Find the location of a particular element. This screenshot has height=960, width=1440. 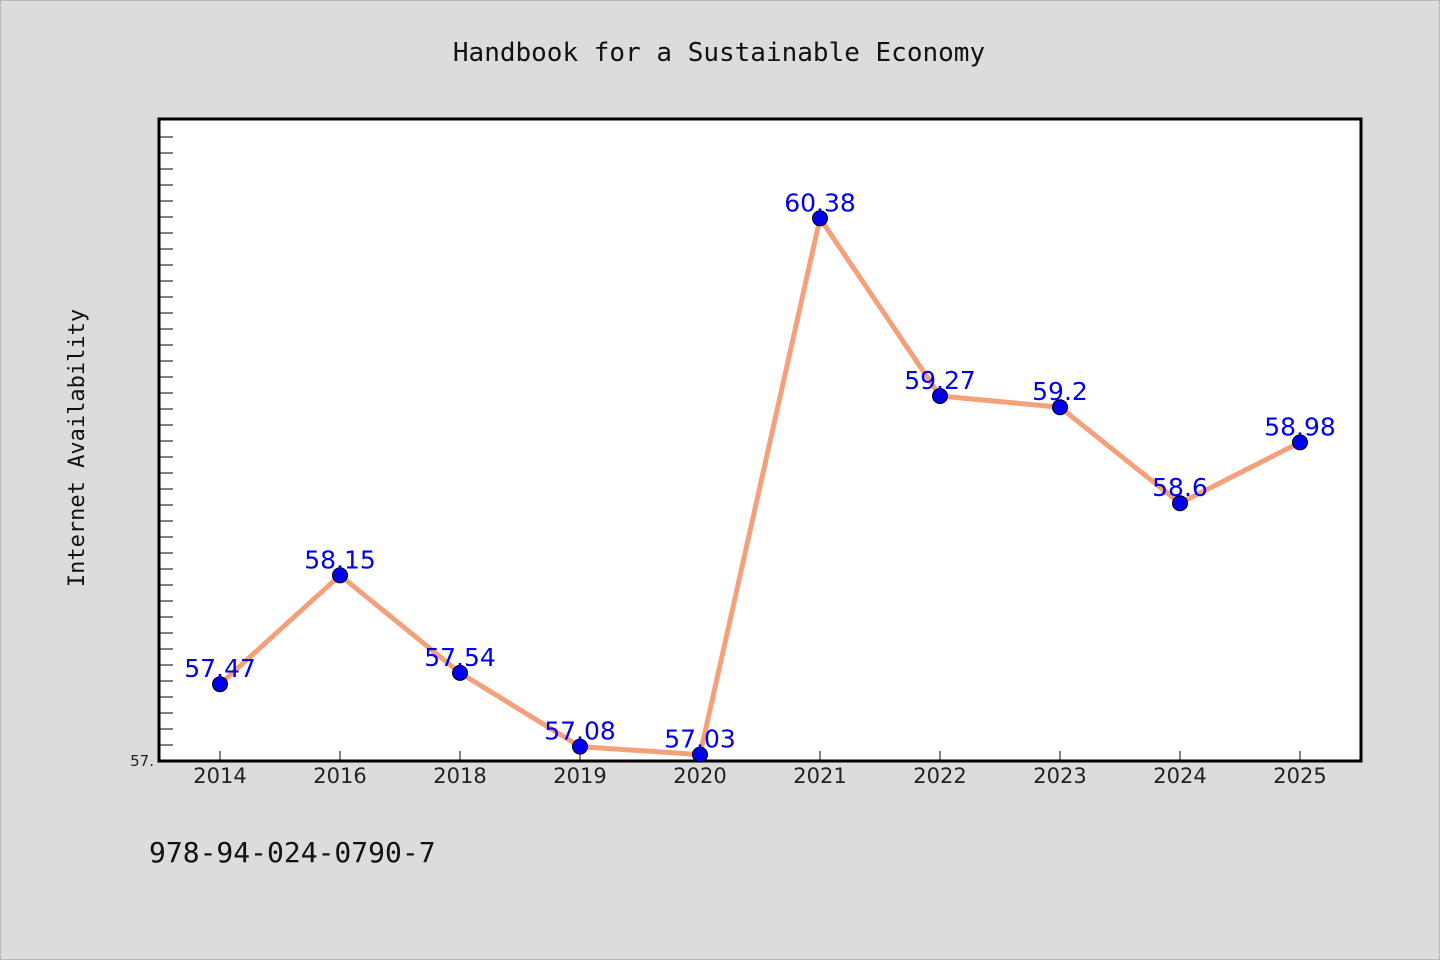

x-tick-label: 2018 is located at coordinates (459, 776).